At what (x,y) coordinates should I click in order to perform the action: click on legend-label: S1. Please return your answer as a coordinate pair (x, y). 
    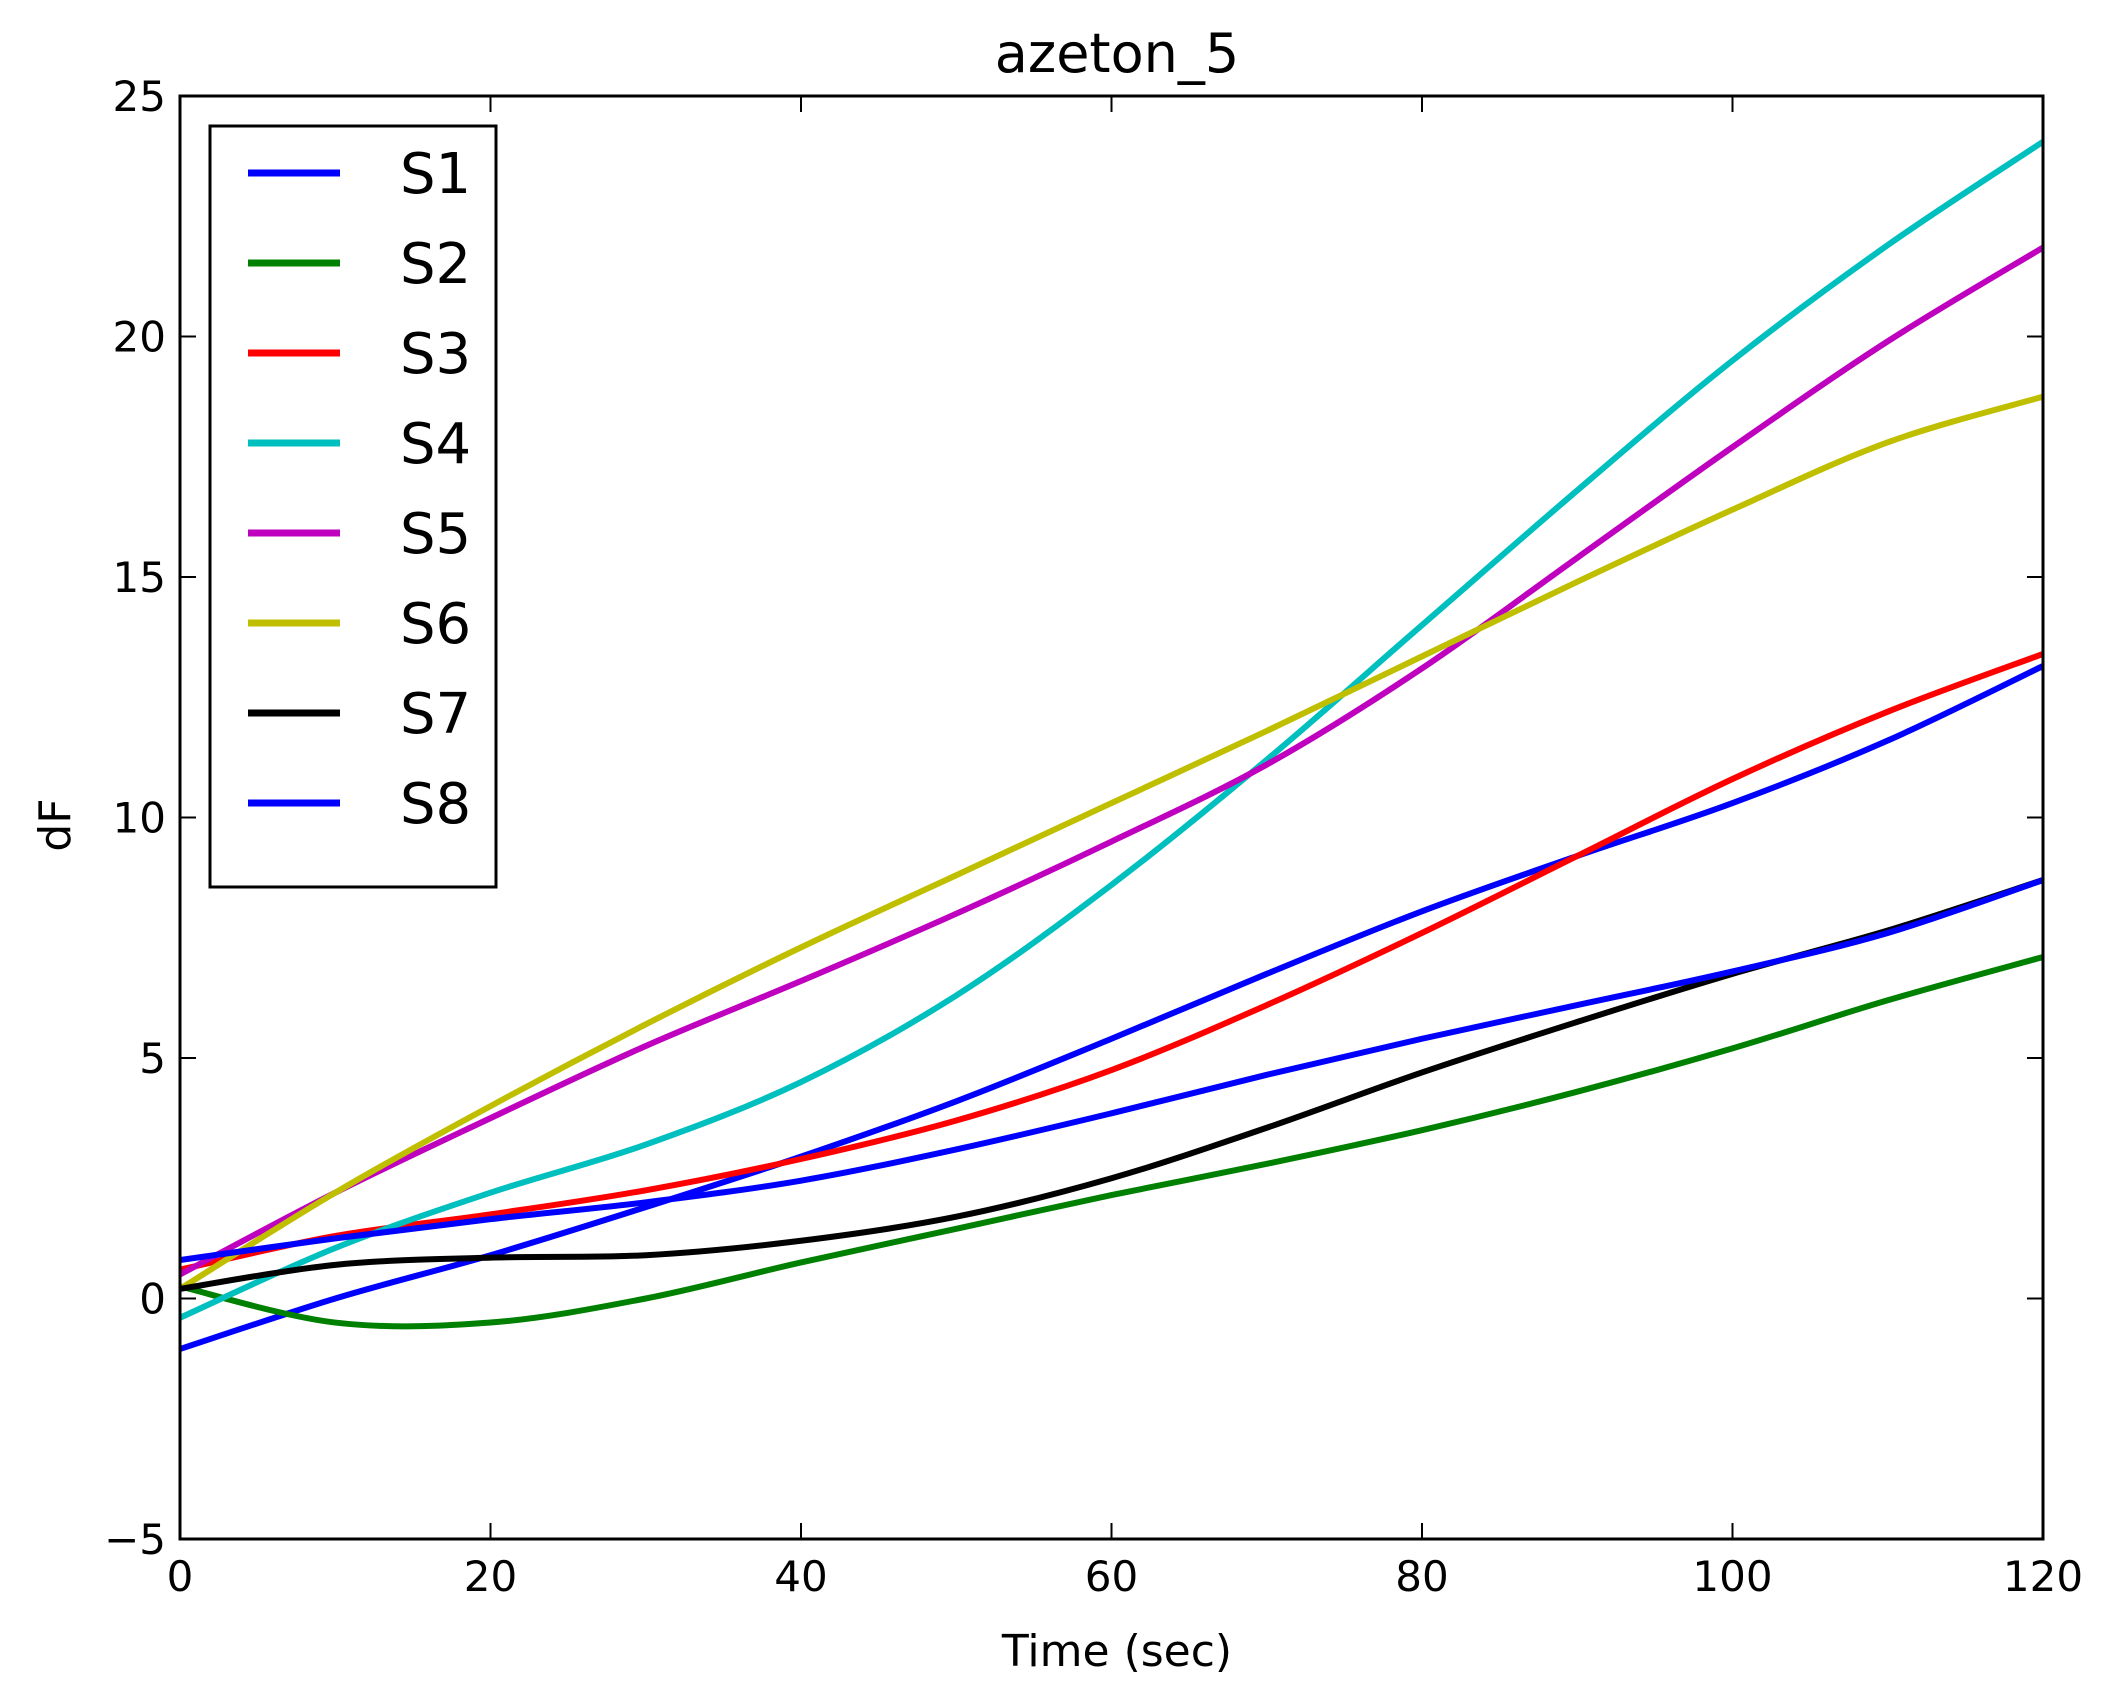
    Looking at the image, I should click on (435, 174).